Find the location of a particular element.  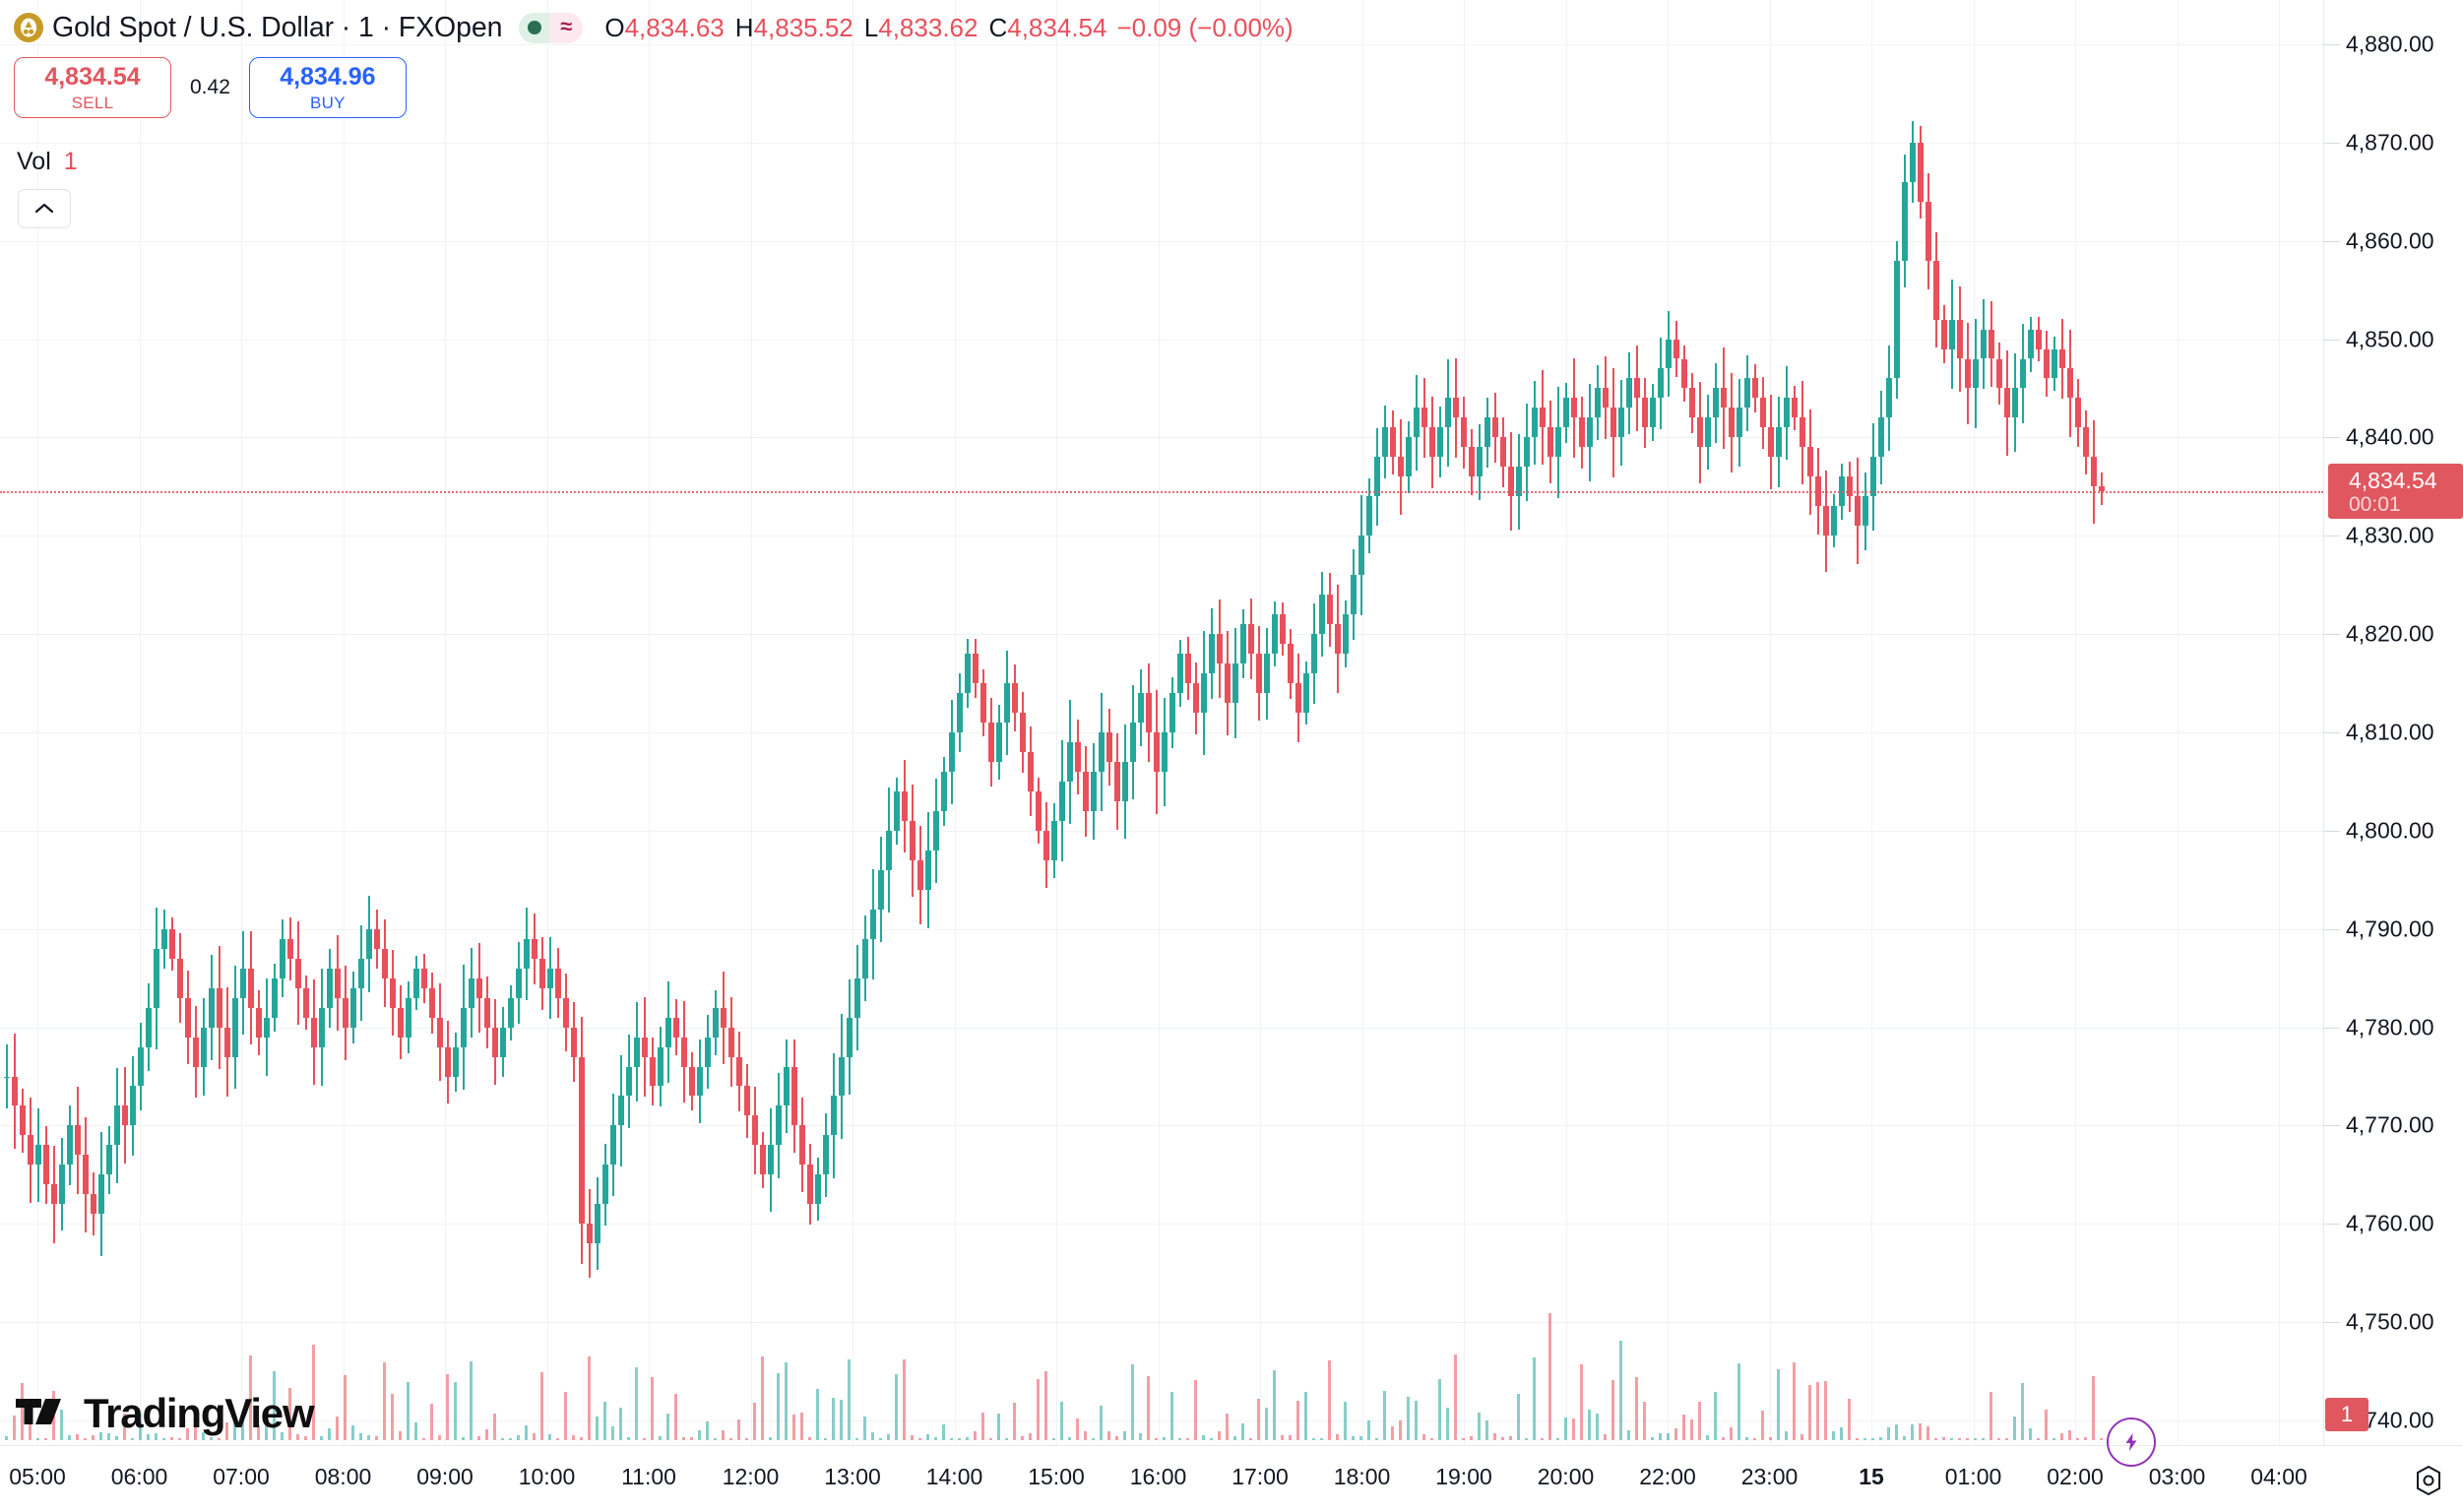

price-axis-label: 4,850.00 is located at coordinates (2390, 339).